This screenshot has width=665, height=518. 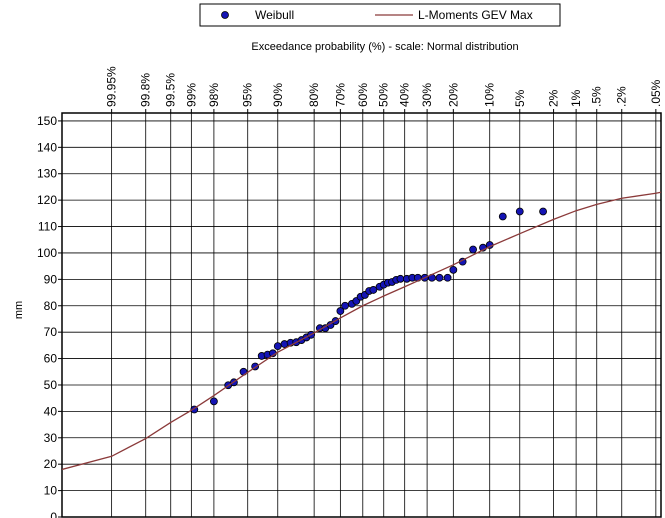 I want to click on y-axis-label: mm, so click(x=19, y=310).